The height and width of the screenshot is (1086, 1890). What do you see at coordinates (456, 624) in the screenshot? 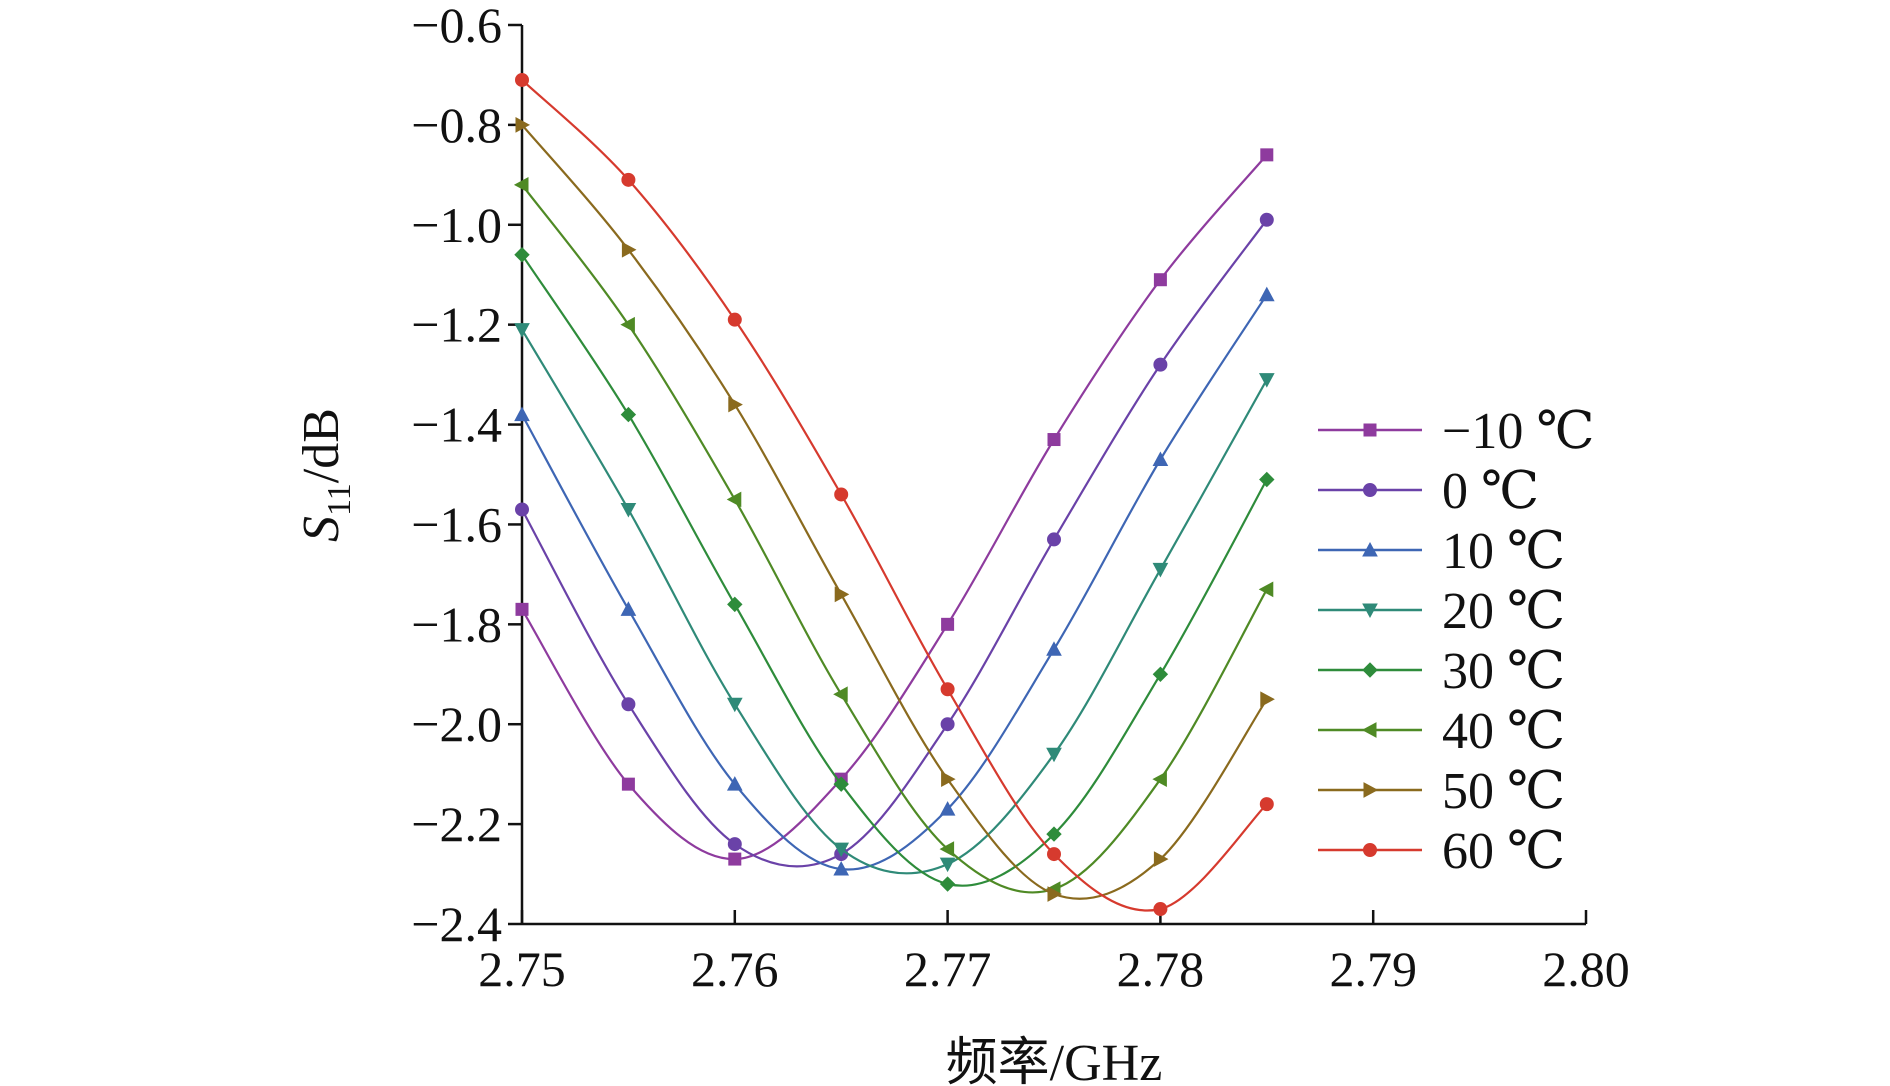
I see `y-tick-label: −1.8` at bounding box center [456, 624].